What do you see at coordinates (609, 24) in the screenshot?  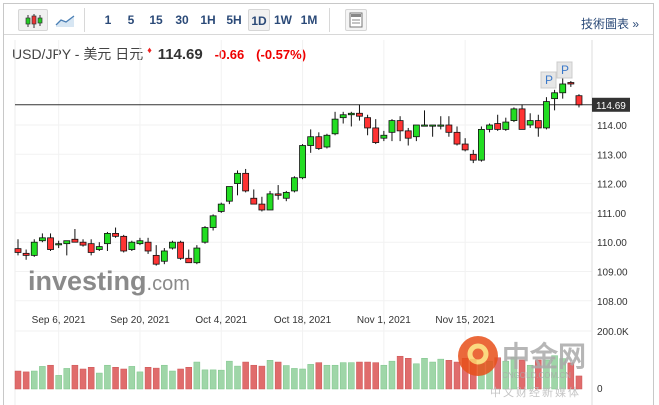 I see `technical-chart-link: 技術圖表 »` at bounding box center [609, 24].